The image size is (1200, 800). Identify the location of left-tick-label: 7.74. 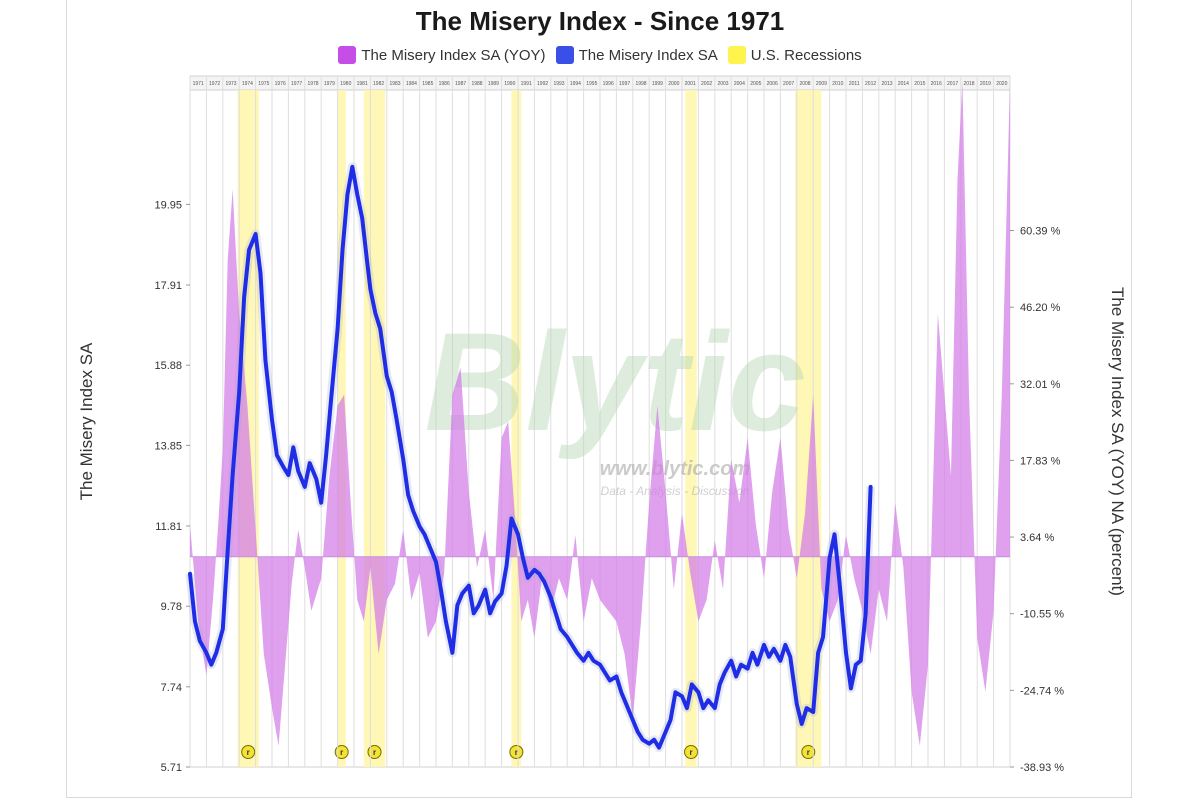
(171, 688).